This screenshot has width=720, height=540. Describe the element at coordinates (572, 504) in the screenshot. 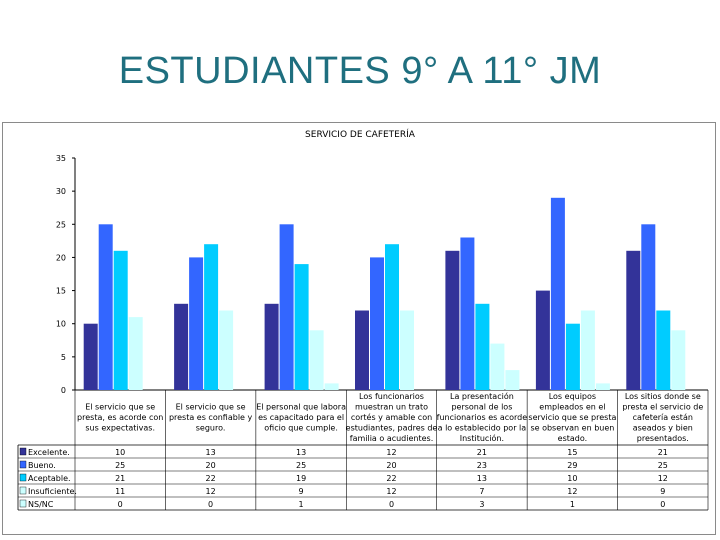

I see `table-cell: 1` at that location.